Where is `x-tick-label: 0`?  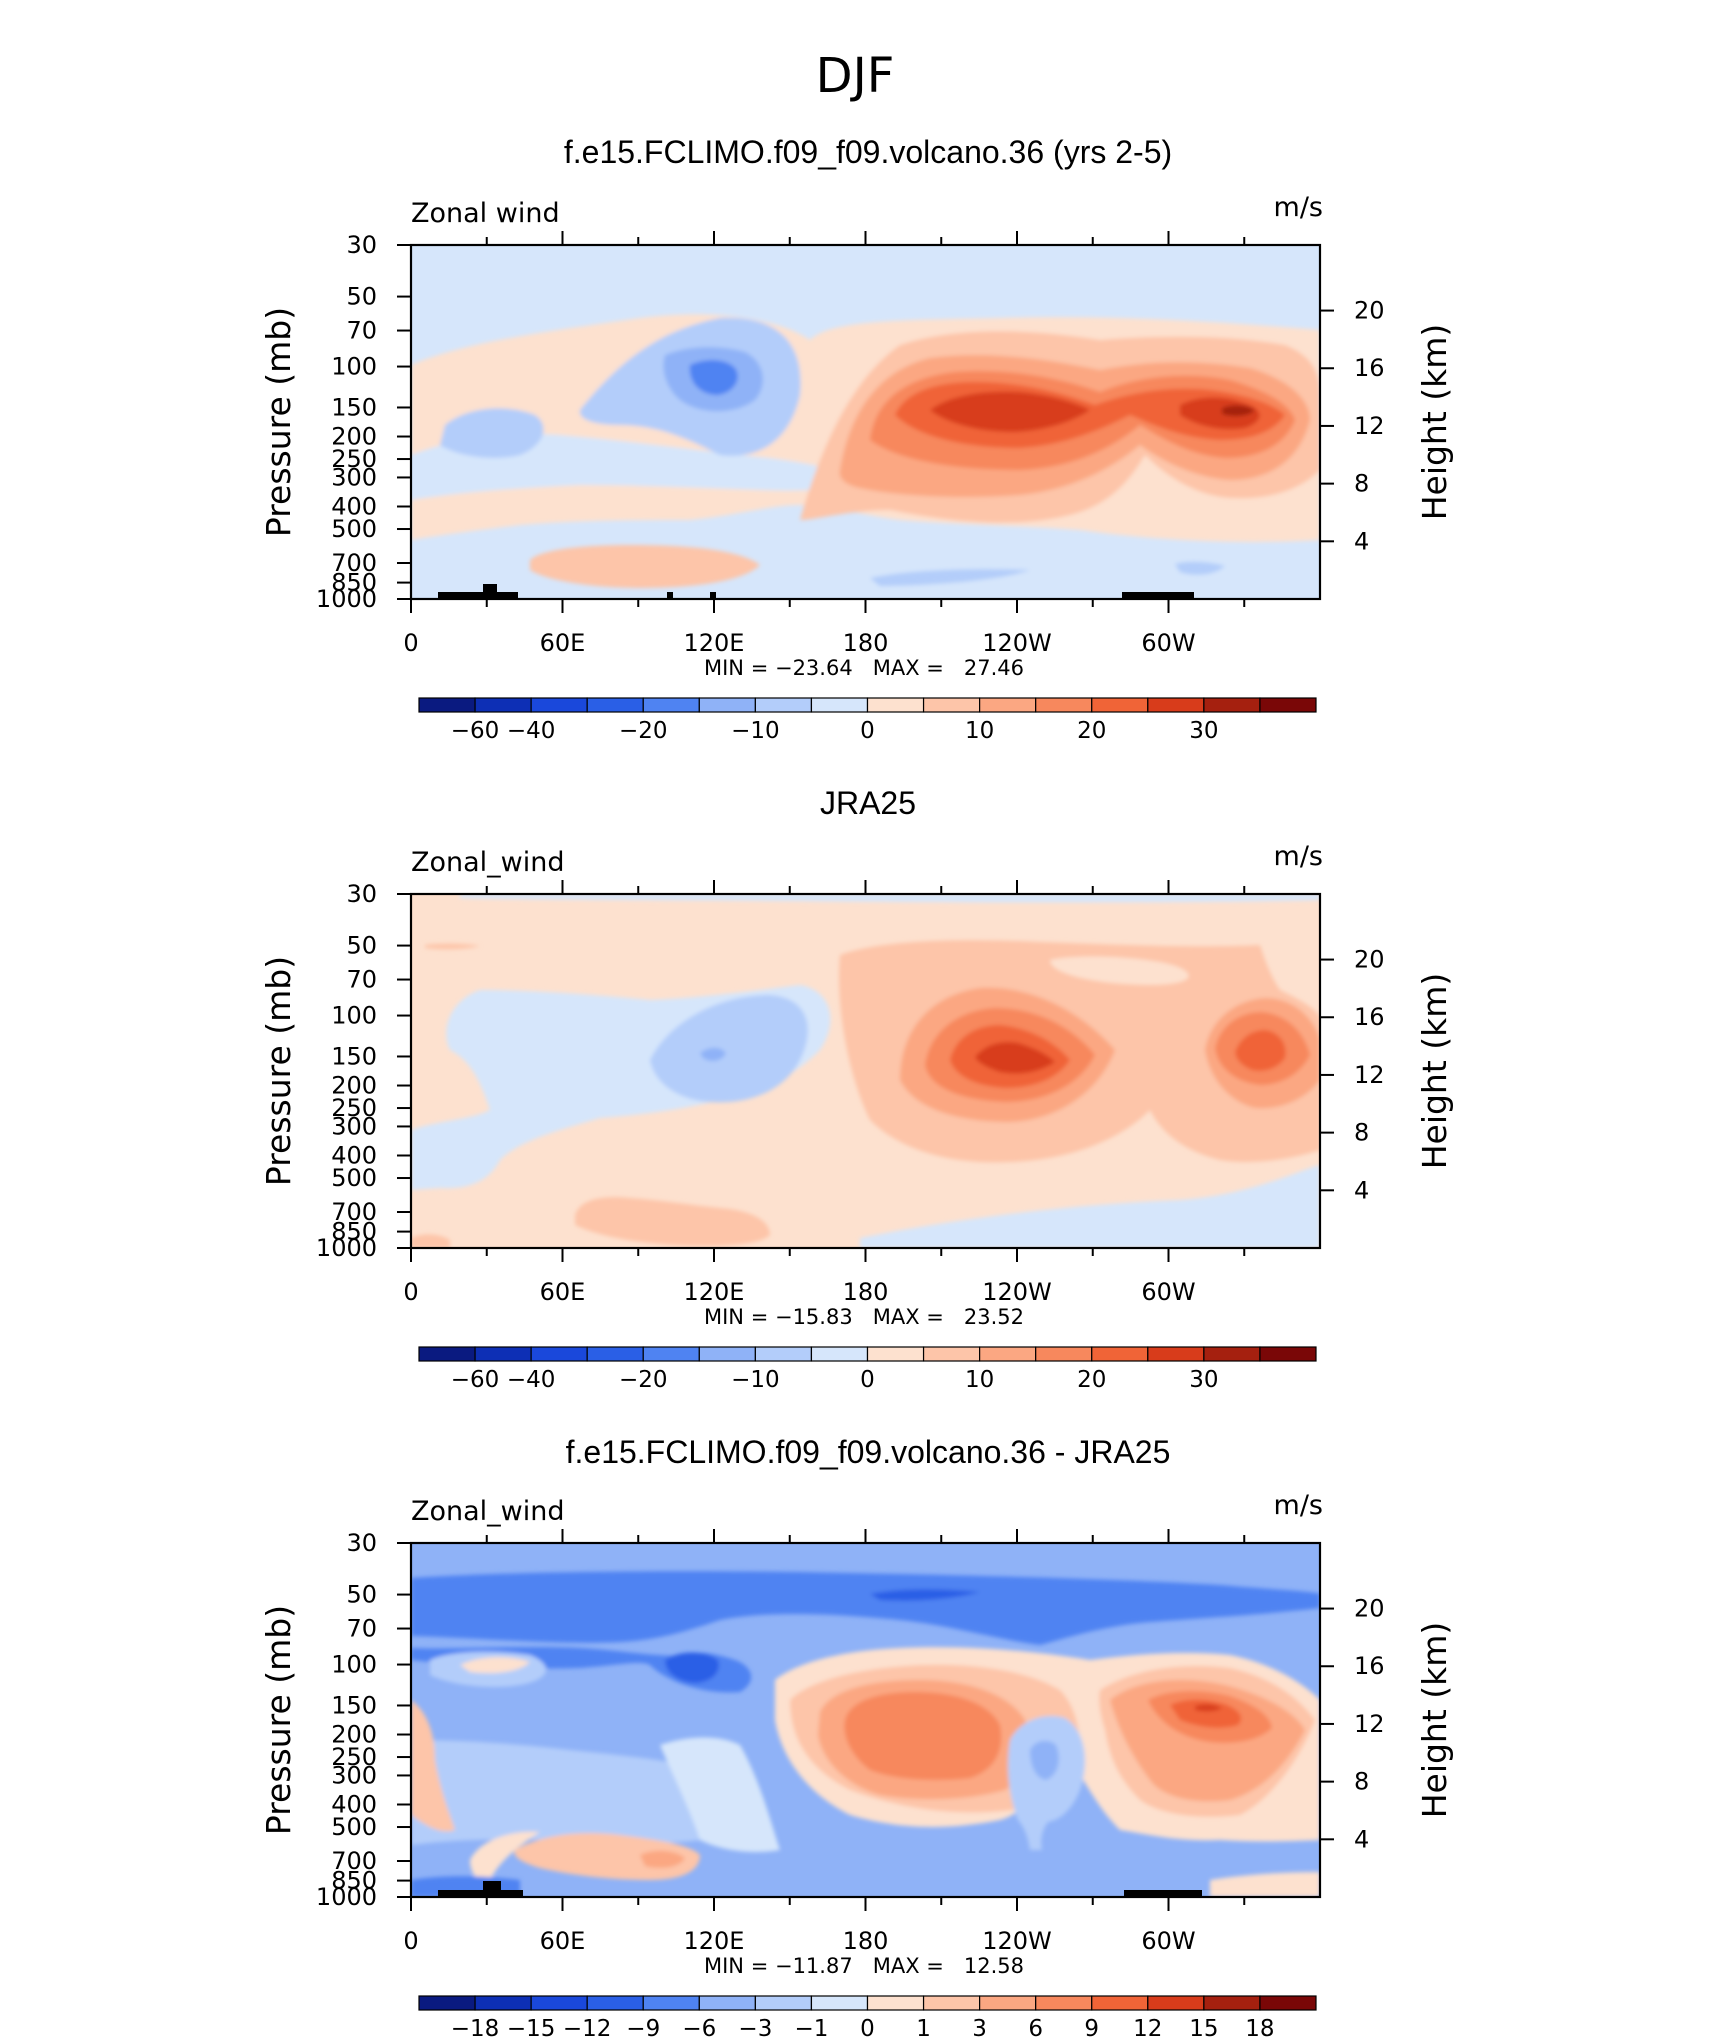
x-tick-label: 0 is located at coordinates (410, 1292).